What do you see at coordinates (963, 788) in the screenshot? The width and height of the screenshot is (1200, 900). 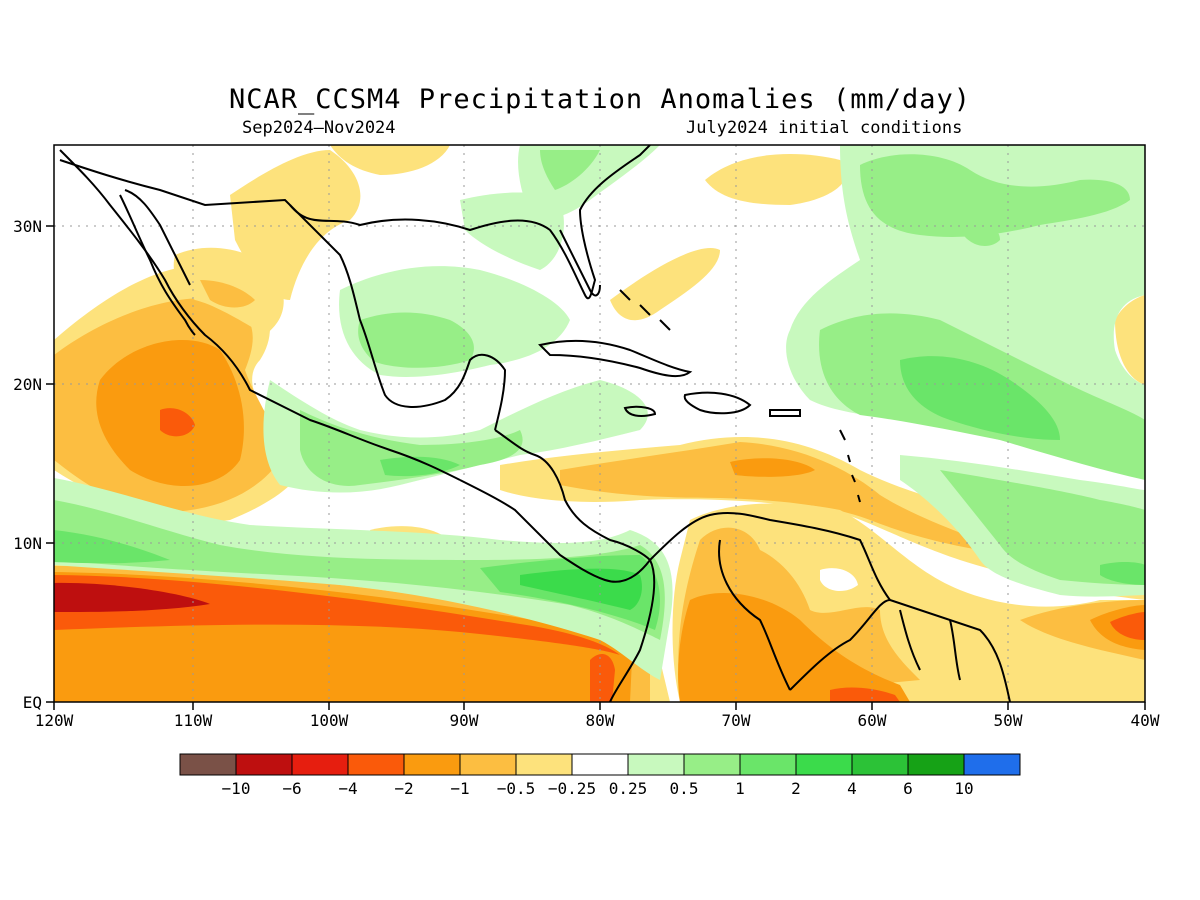 I see `colorbar-label: 10` at bounding box center [963, 788].